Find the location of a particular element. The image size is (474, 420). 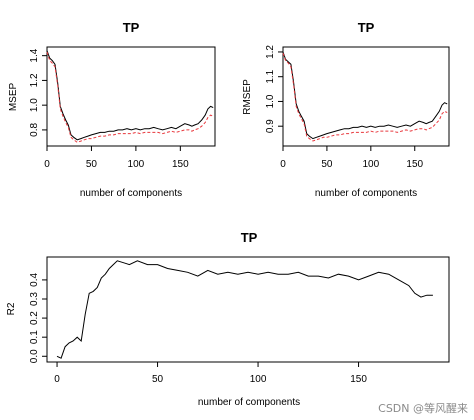

chart-msep-xlabel: number of components is located at coordinates (131, 193).